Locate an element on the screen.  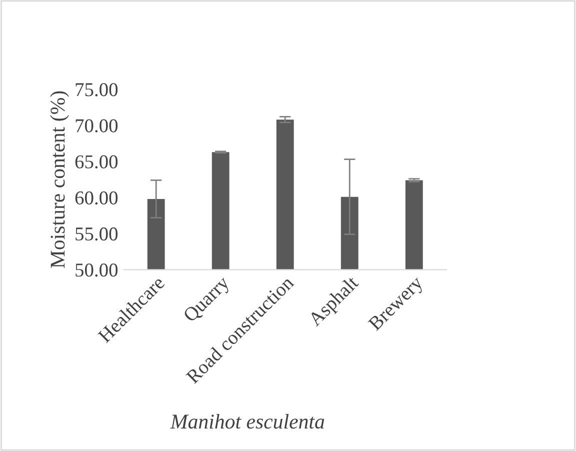
y-tick-label: 75.00 is located at coordinates (97, 89).